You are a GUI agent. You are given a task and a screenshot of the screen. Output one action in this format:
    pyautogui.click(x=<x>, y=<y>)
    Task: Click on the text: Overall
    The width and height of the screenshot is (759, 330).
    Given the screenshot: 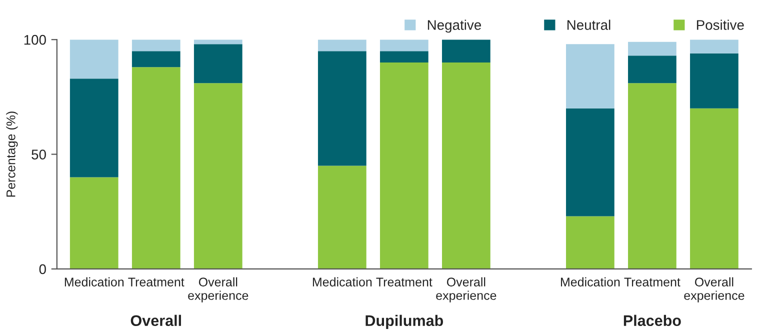 What is the action you would take?
    pyautogui.click(x=155, y=320)
    